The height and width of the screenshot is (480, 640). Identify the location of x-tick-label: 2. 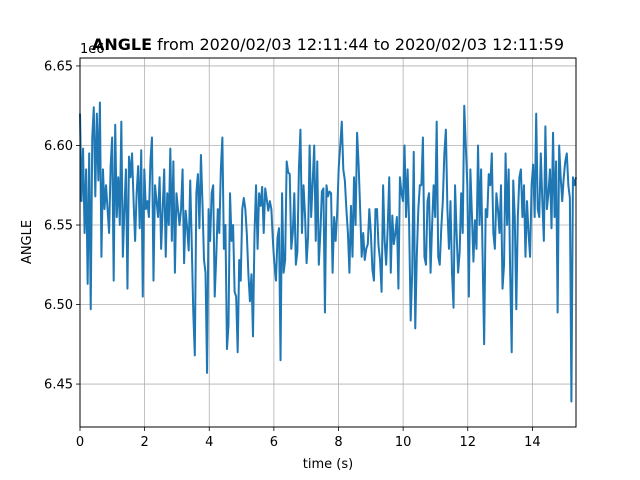
(144, 442).